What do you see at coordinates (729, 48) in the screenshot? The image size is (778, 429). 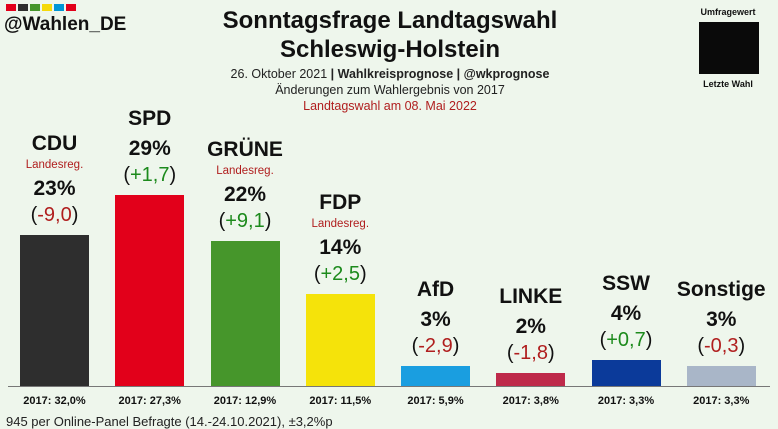 I see `legend-swatch` at bounding box center [729, 48].